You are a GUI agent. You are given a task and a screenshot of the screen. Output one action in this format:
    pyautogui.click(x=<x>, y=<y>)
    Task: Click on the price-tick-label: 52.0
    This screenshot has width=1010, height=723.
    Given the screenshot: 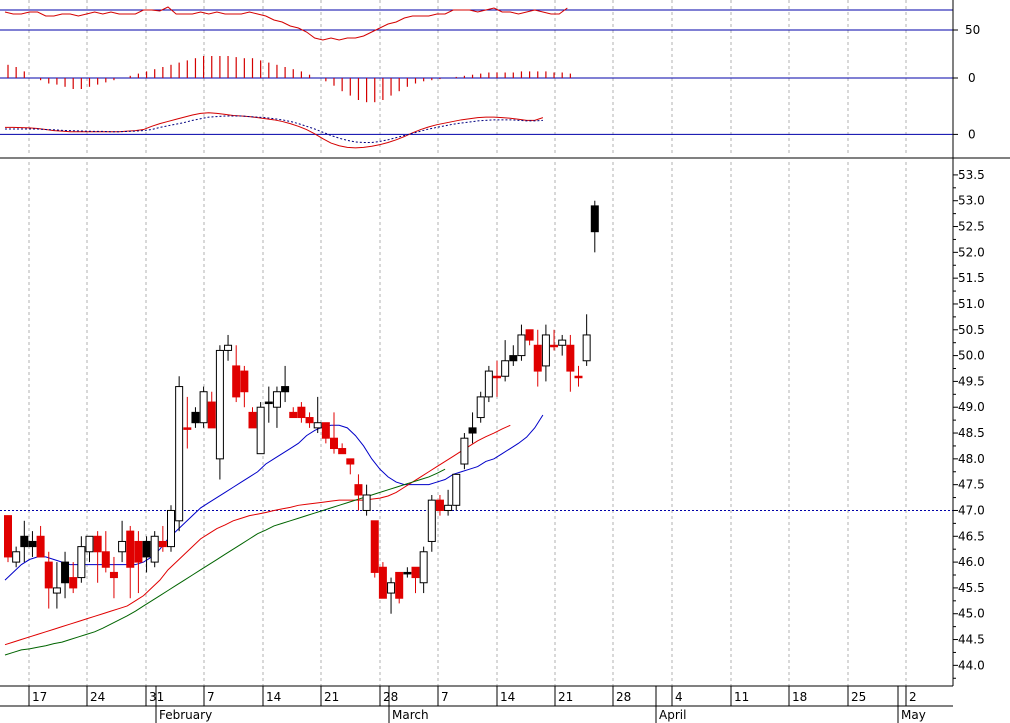 What is the action you would take?
    pyautogui.click(x=971, y=252)
    